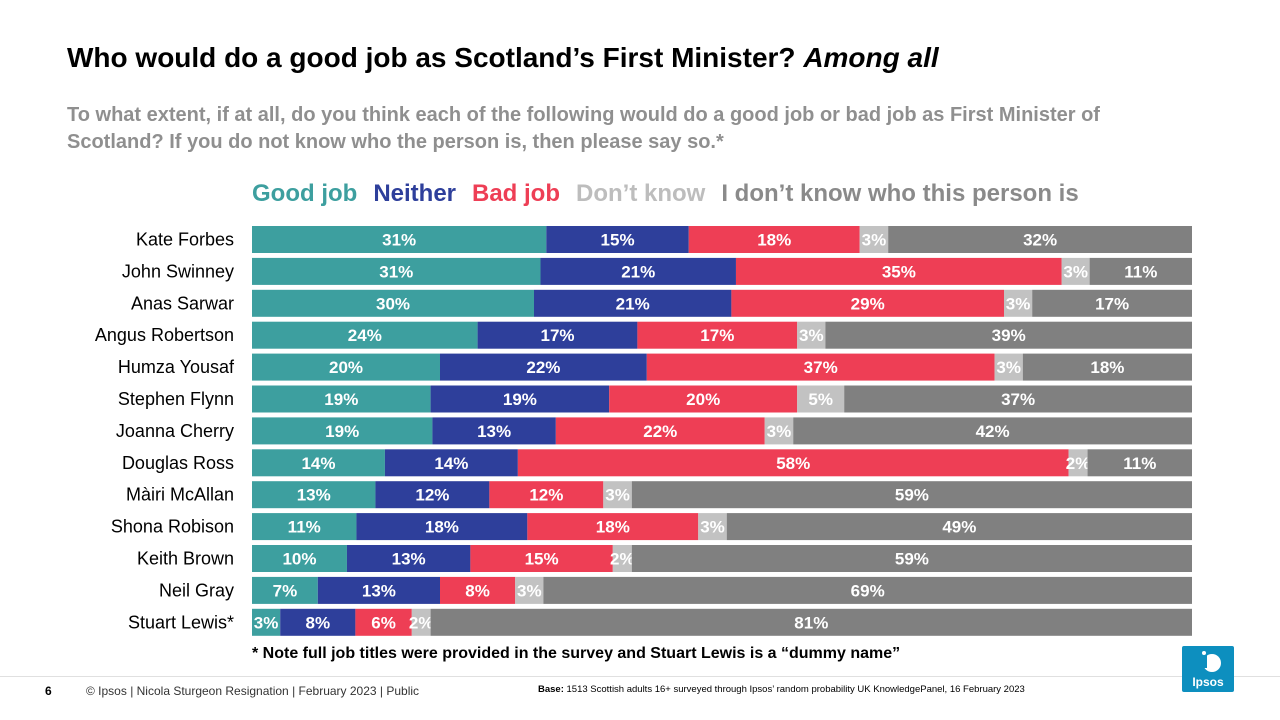 This screenshot has height=720, width=1280. I want to click on ipsos-logo-icon, so click(1211, 661).